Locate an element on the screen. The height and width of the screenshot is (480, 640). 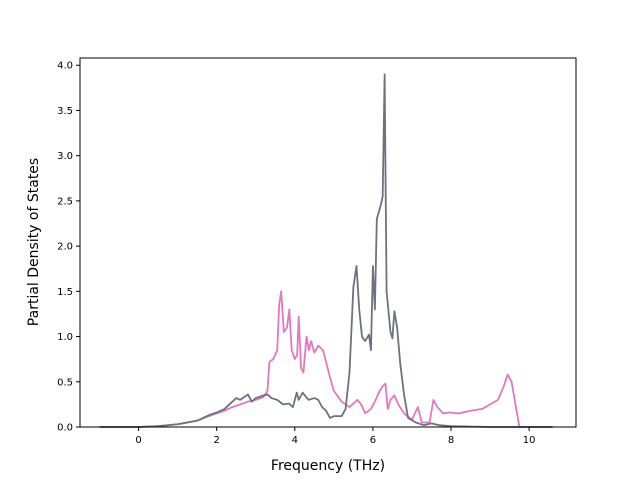
x-axis-title: Frequency (THz) is located at coordinates (328, 466).